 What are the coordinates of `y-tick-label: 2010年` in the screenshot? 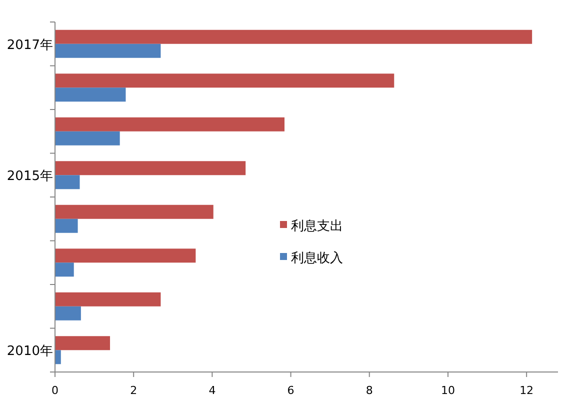 It's located at (29, 352).